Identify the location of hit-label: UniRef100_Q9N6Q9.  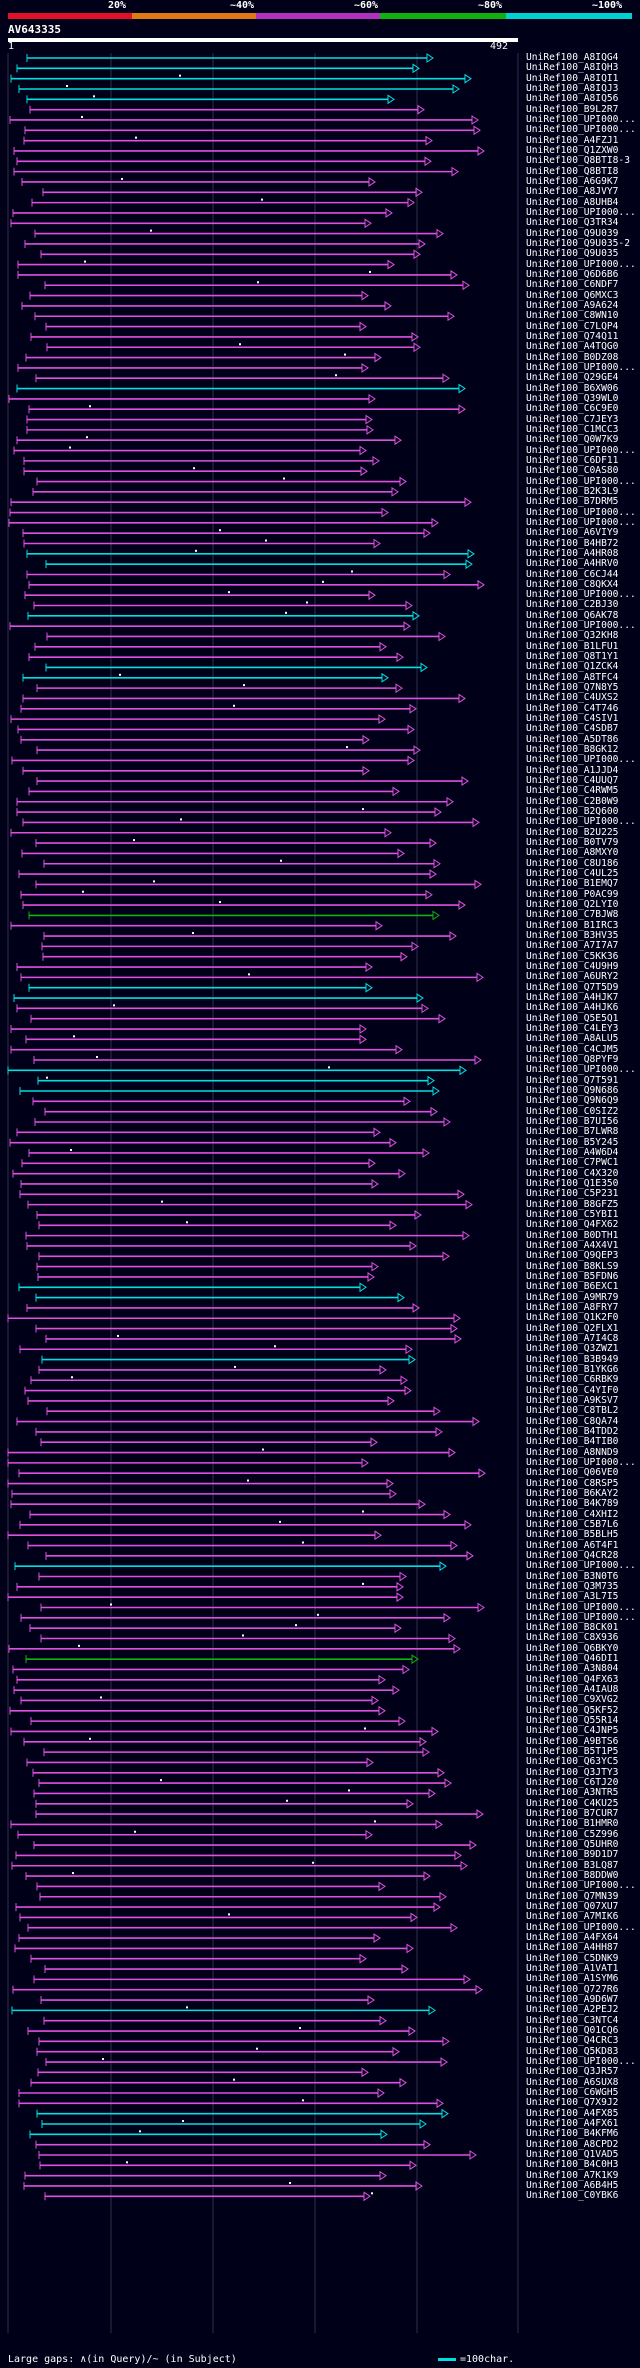
(572, 1101).